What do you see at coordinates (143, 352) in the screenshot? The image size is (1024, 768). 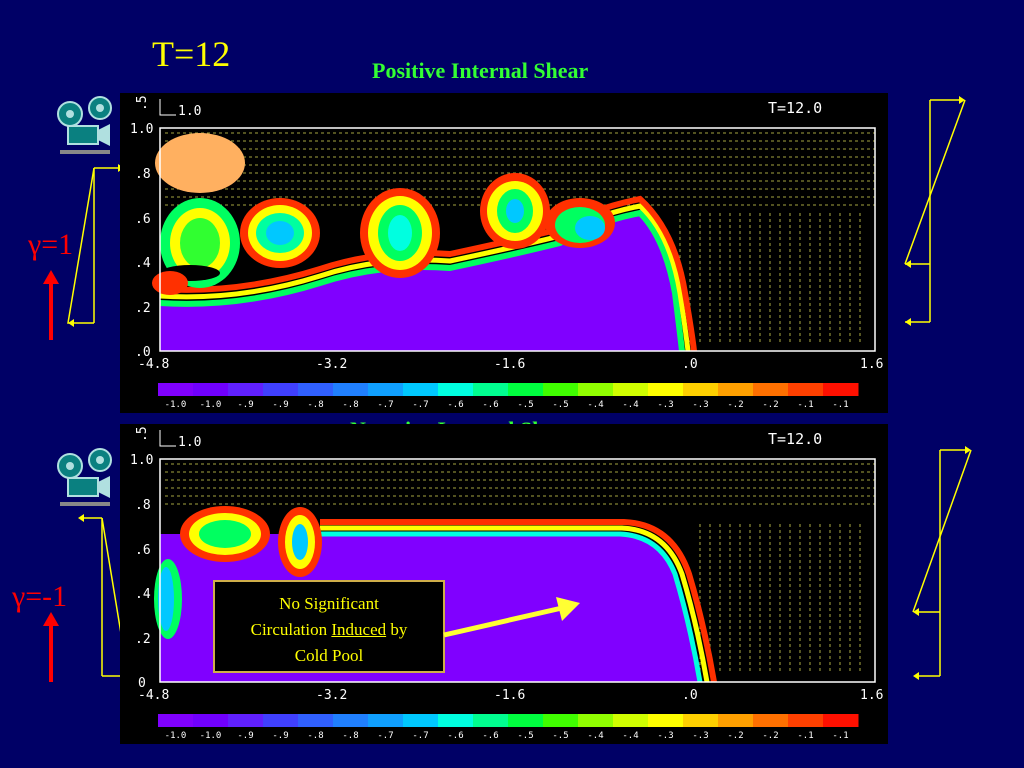 I see `y-tick-label: .0` at bounding box center [143, 352].